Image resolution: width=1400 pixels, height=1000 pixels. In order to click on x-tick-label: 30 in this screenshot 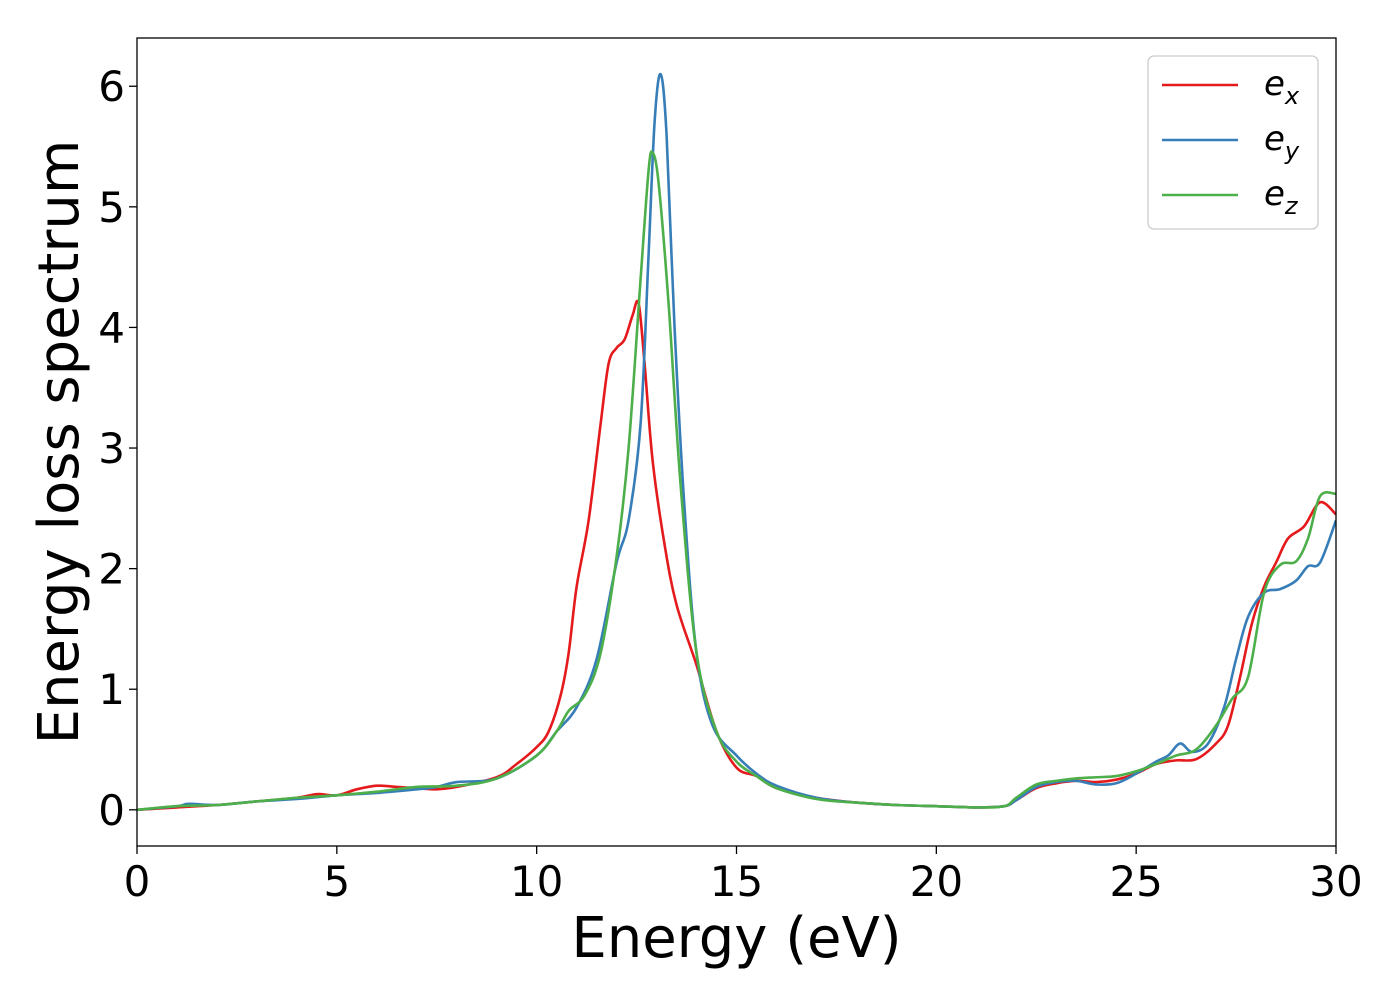, I will do `click(1335, 881)`.